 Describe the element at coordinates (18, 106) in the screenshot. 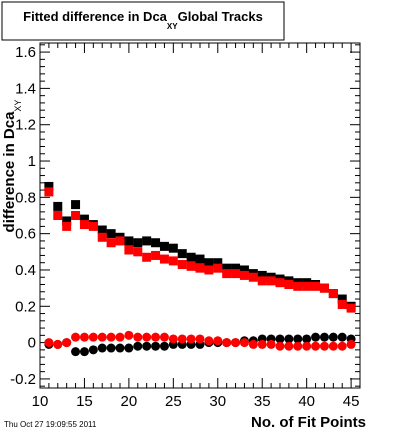

I see `y-axis-label-subscript: XY` at that location.